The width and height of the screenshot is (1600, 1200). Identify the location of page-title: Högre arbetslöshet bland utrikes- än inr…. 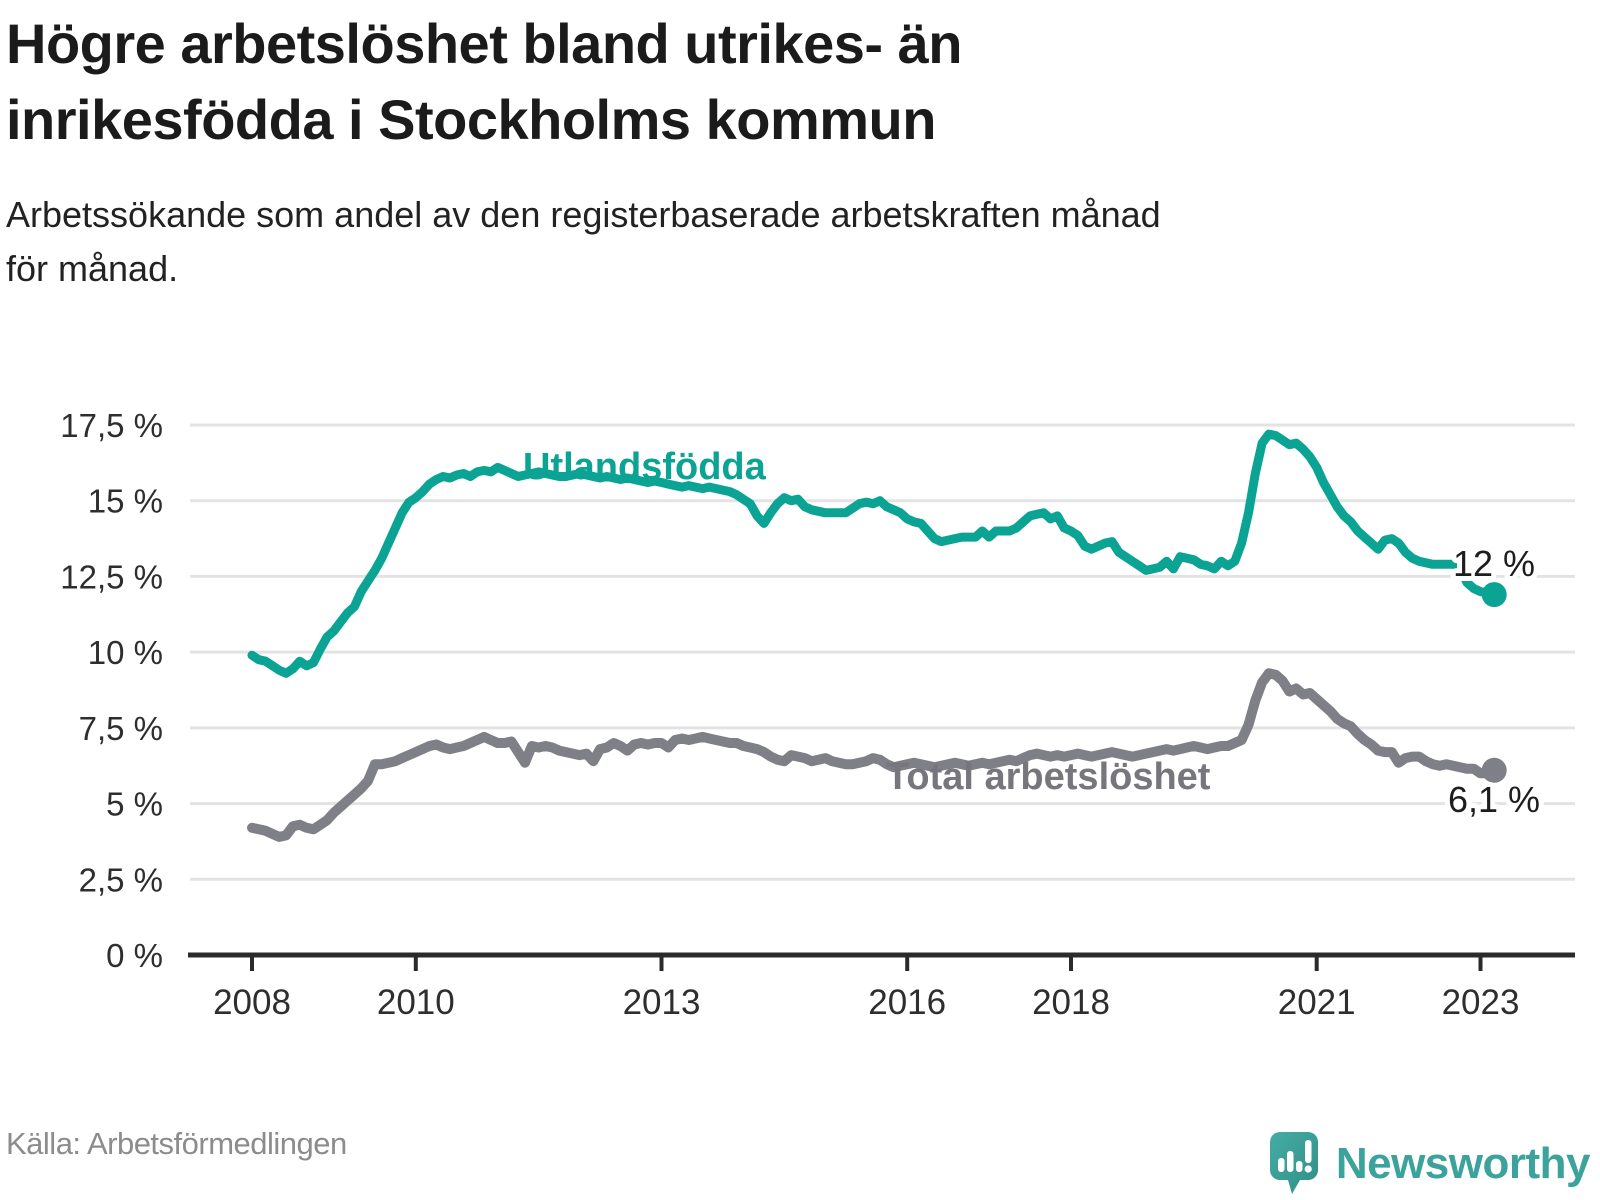
(786, 81).